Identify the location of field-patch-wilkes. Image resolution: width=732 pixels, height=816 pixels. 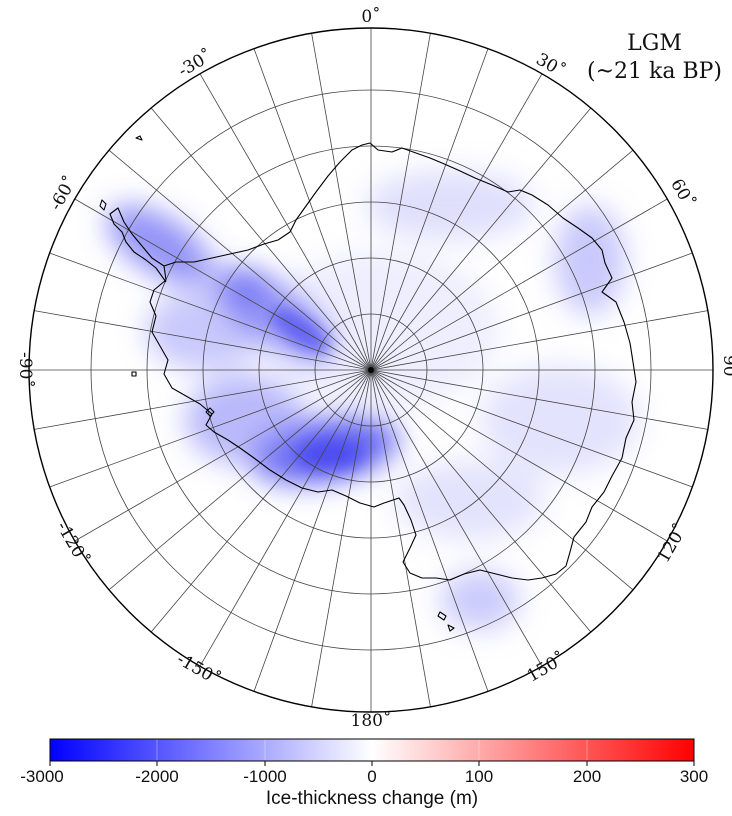
(470, 500).